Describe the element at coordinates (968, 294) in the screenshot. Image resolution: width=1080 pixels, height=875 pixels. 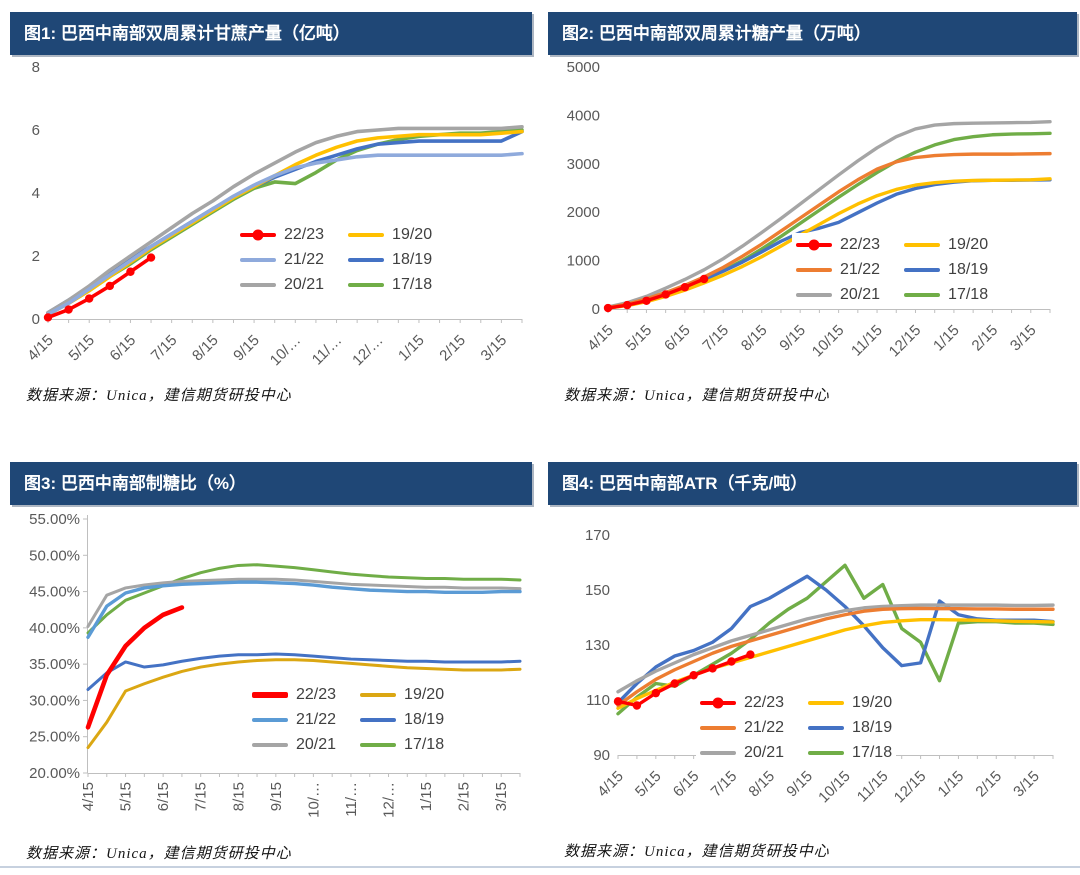
I see `legend-label: 17/18` at that location.